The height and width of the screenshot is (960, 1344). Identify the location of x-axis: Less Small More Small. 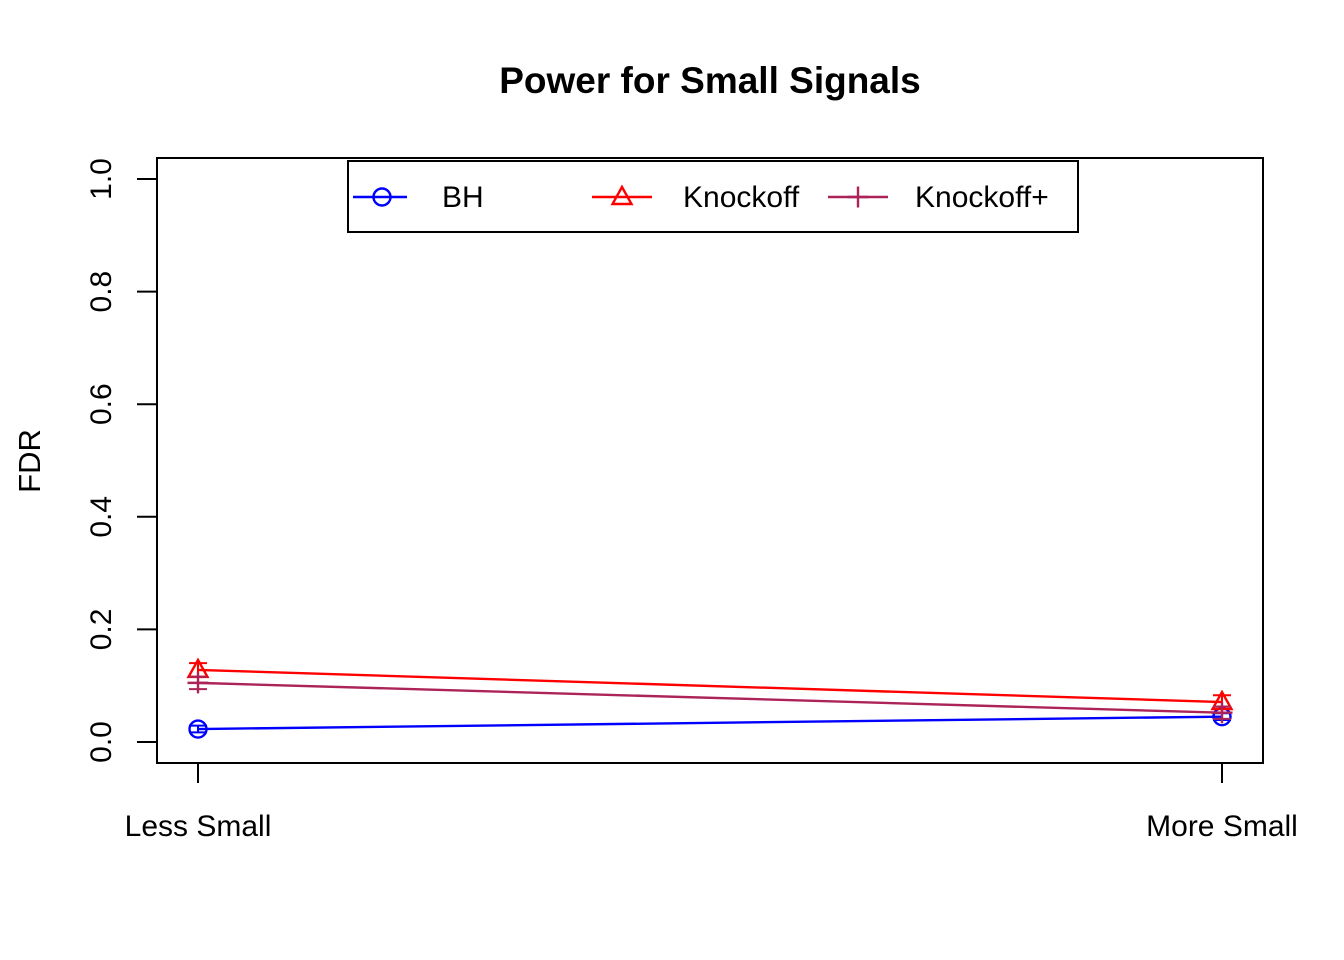
(711, 803).